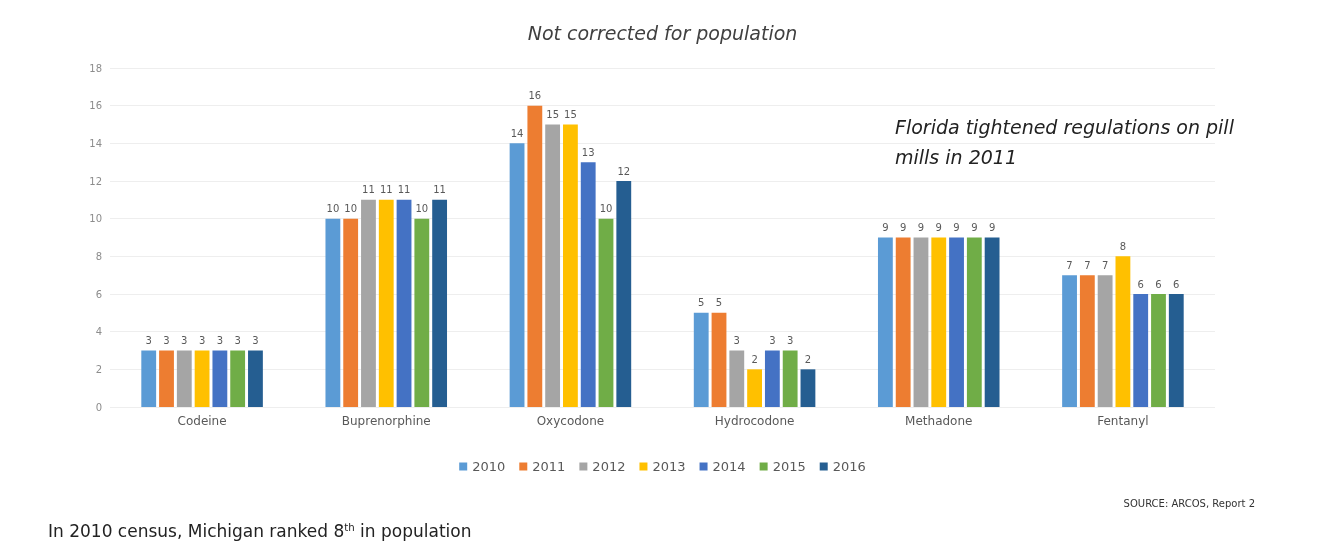 The height and width of the screenshot is (548, 1325). Describe the element at coordinates (1105, 265) in the screenshot. I see `data-label: 7` at that location.